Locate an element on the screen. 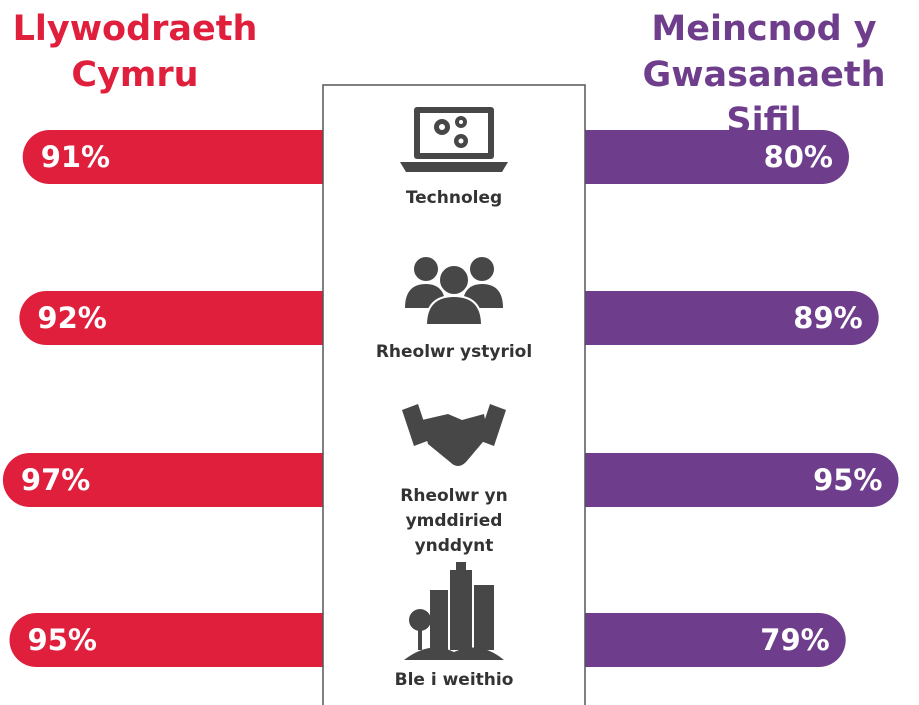  city-icon is located at coordinates (454, 611).